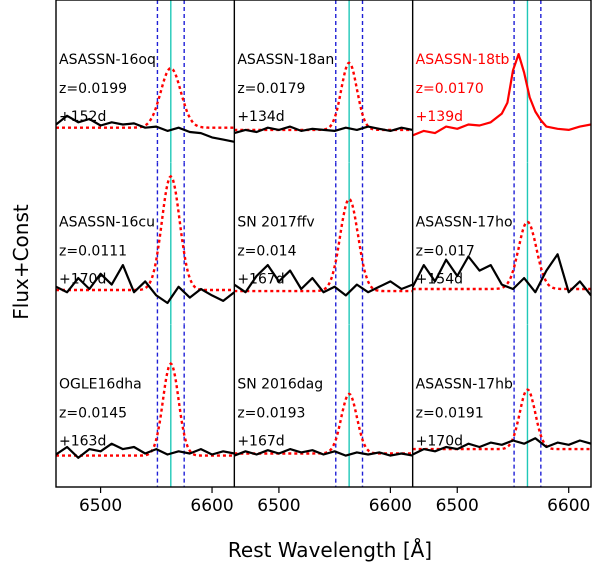 The height and width of the screenshot is (572, 610). I want to click on x-axis-label: Rest Wavelength [Å], so click(330, 550).